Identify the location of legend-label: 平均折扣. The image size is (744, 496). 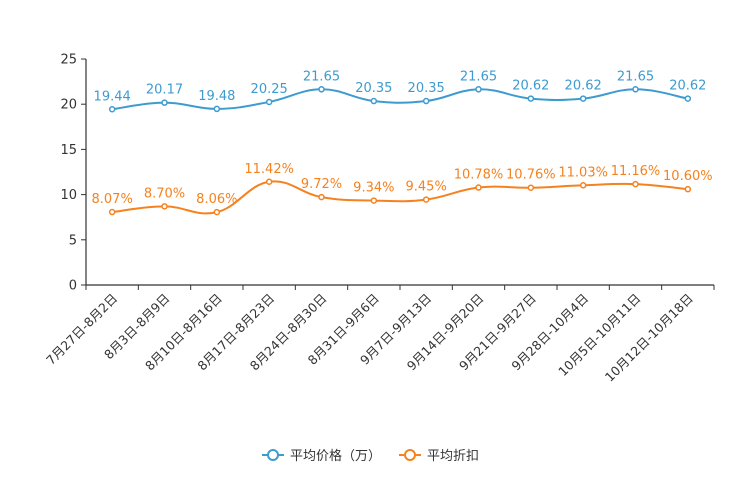
(453, 456).